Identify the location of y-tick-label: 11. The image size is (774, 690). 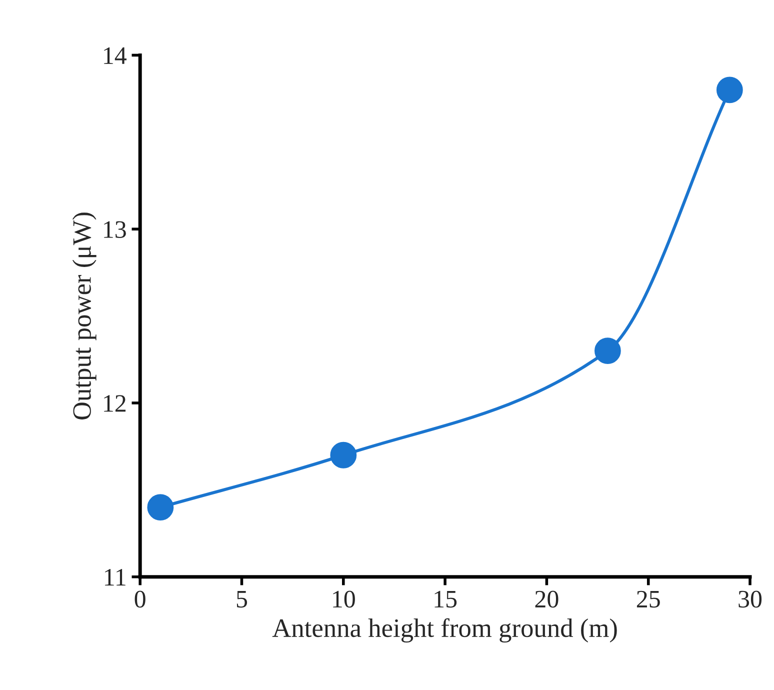
(115, 577).